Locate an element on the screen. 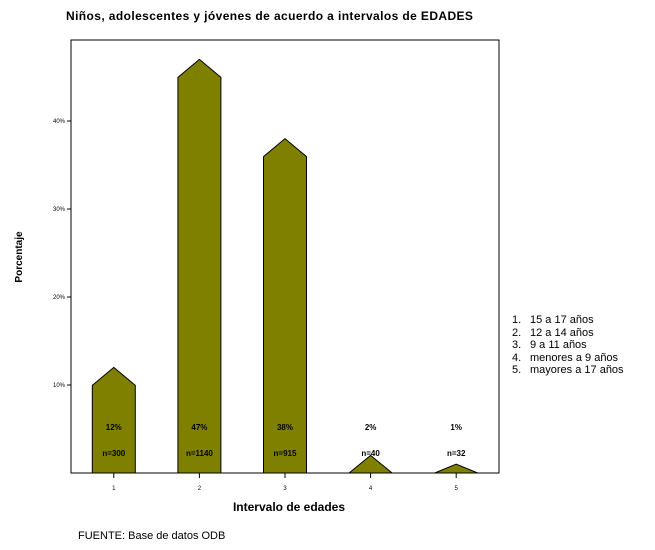  percent-label: 38% is located at coordinates (285, 427).